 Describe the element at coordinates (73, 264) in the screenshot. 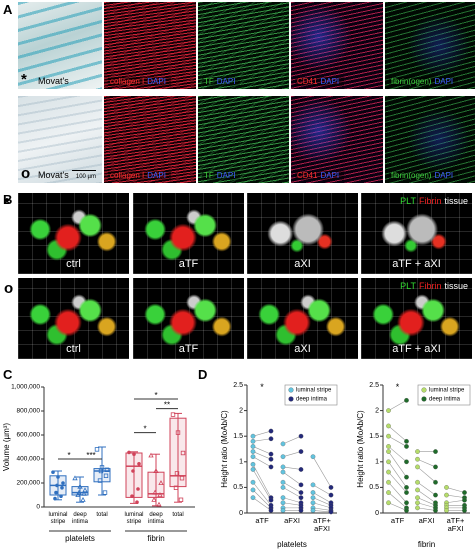

I see `condition-label: ctrl` at that location.